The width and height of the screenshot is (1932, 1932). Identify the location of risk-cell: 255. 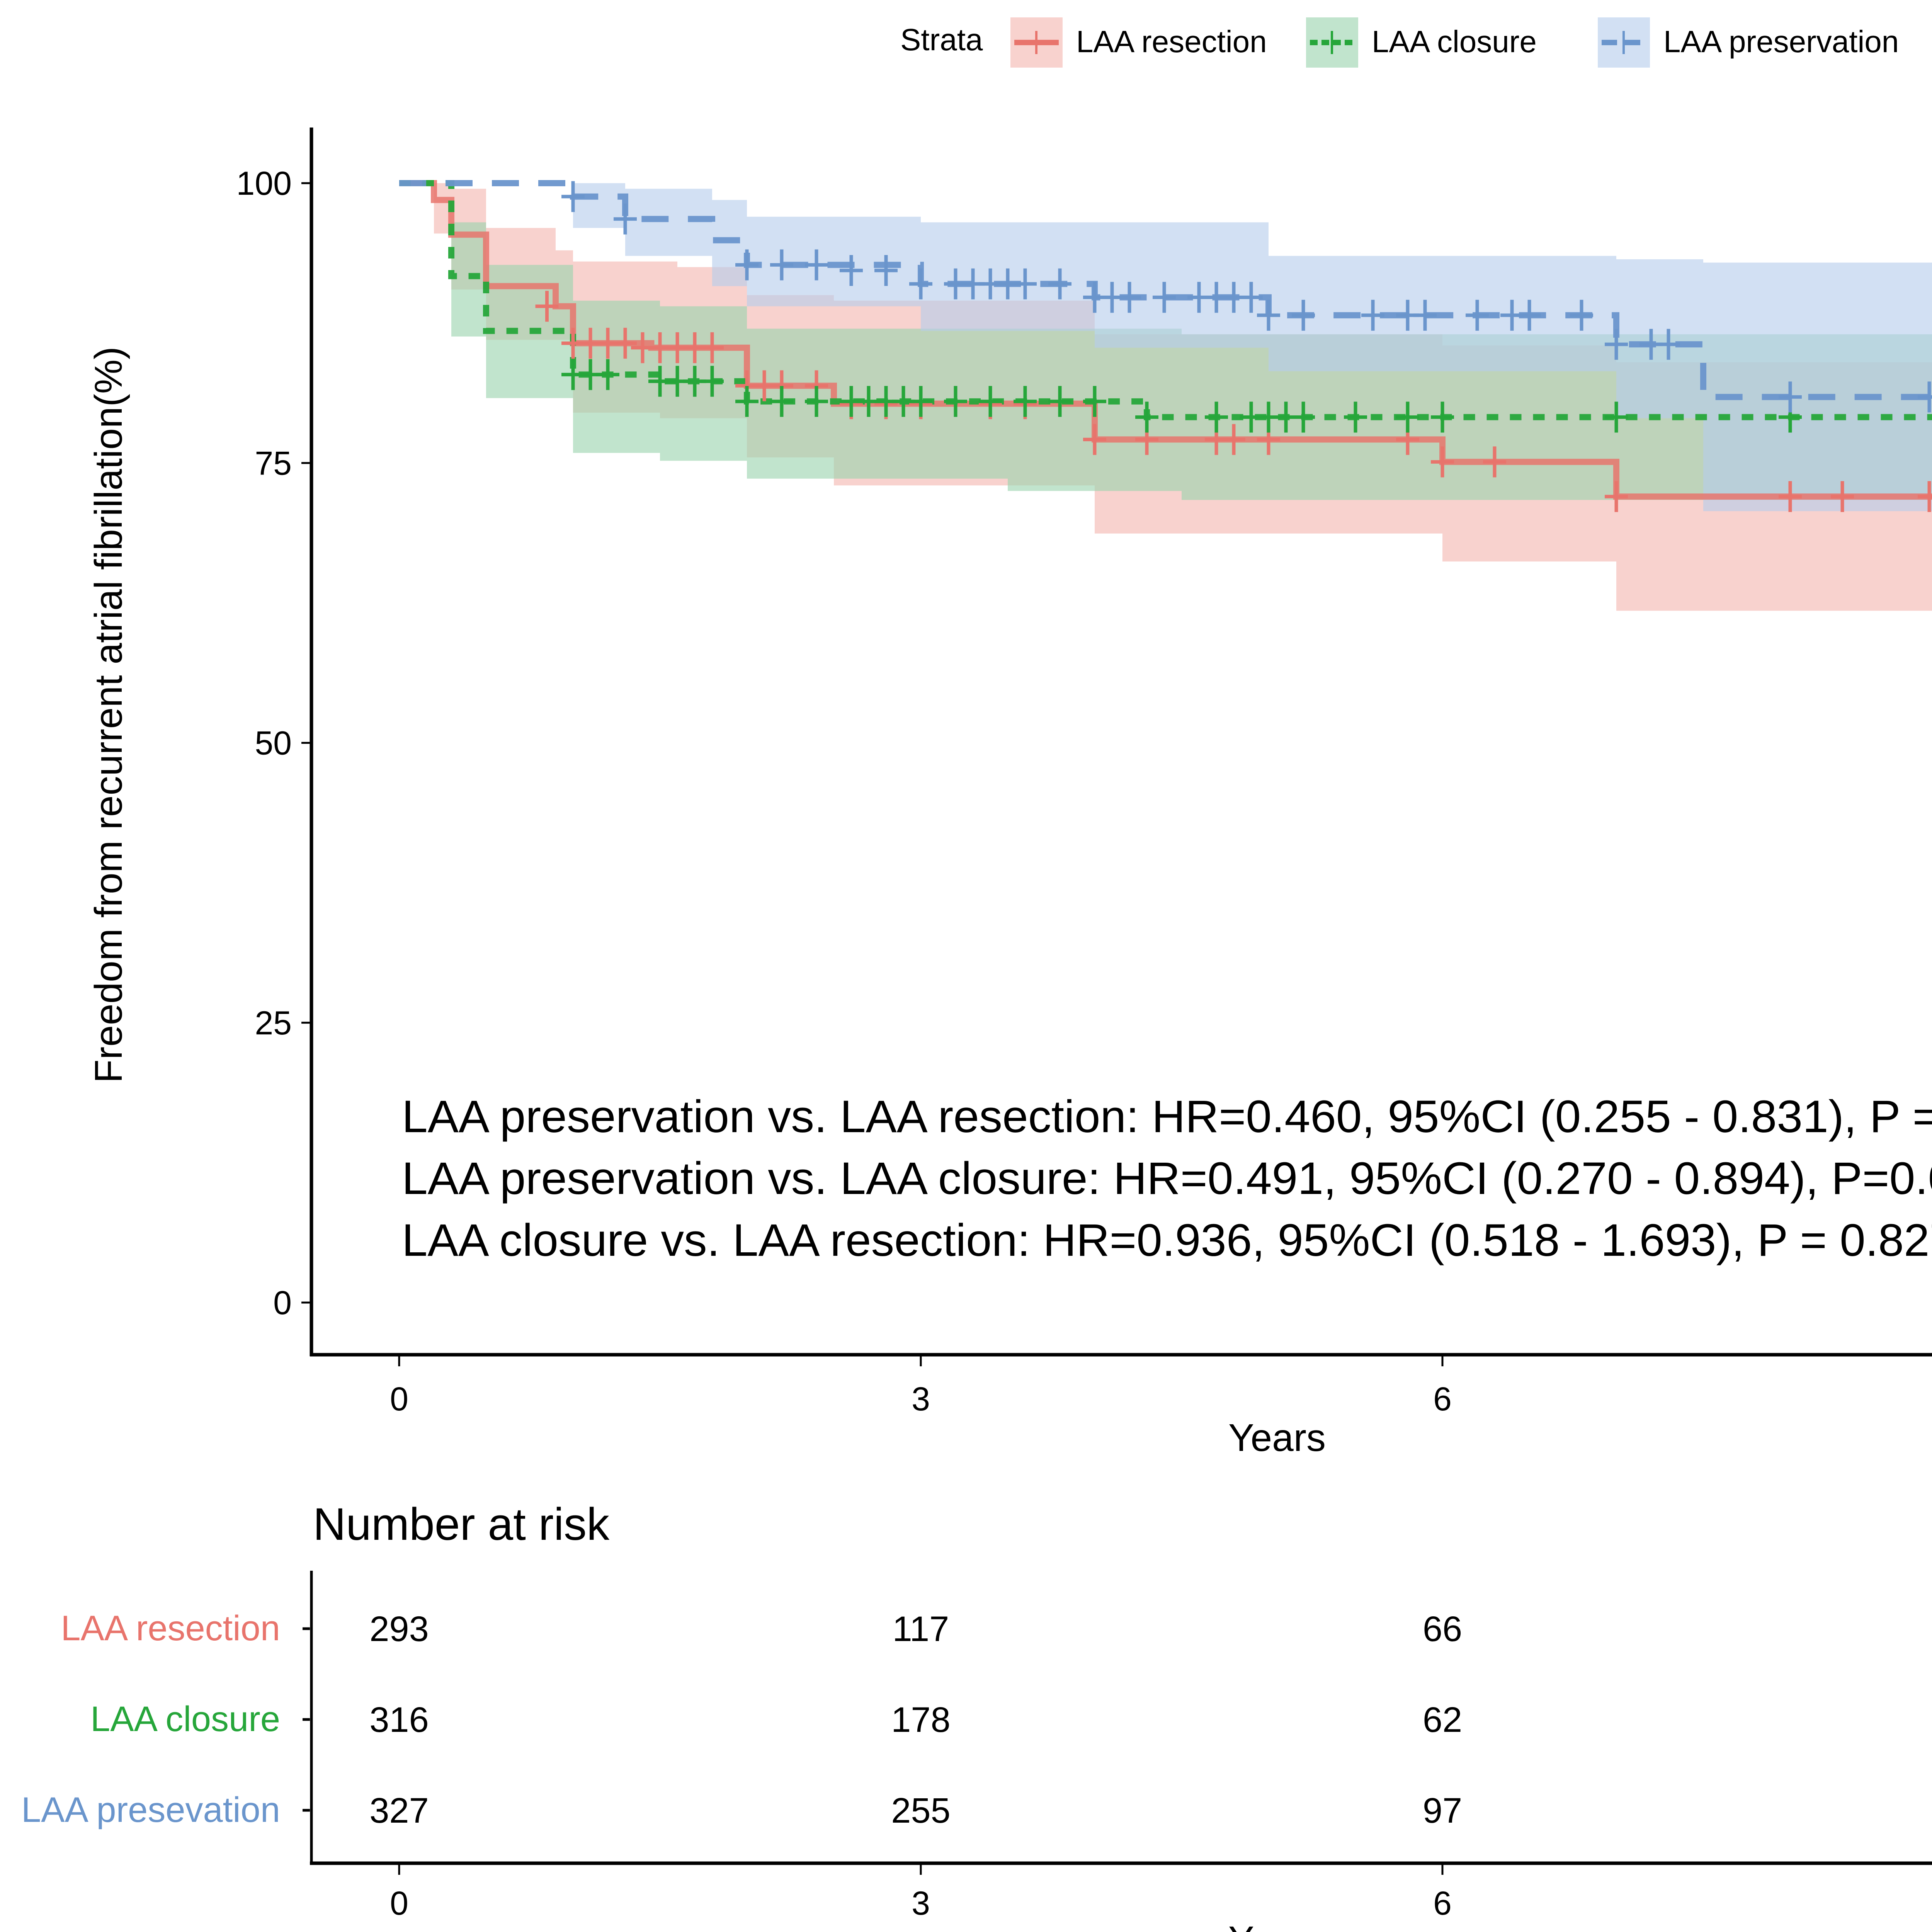
(921, 1811).